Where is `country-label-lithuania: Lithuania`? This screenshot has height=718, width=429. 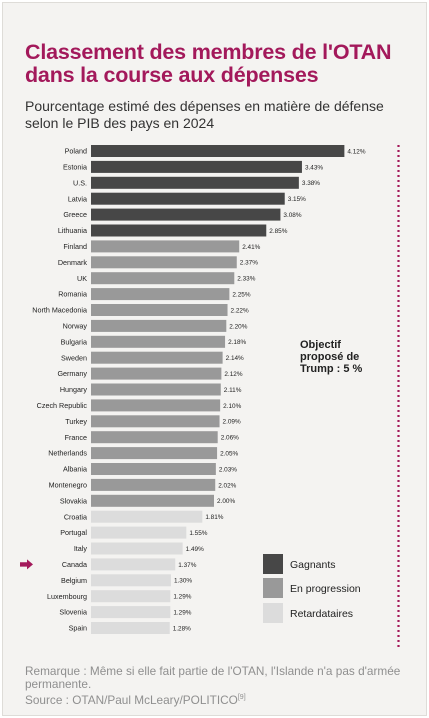 country-label-lithuania: Lithuania is located at coordinates (72, 230).